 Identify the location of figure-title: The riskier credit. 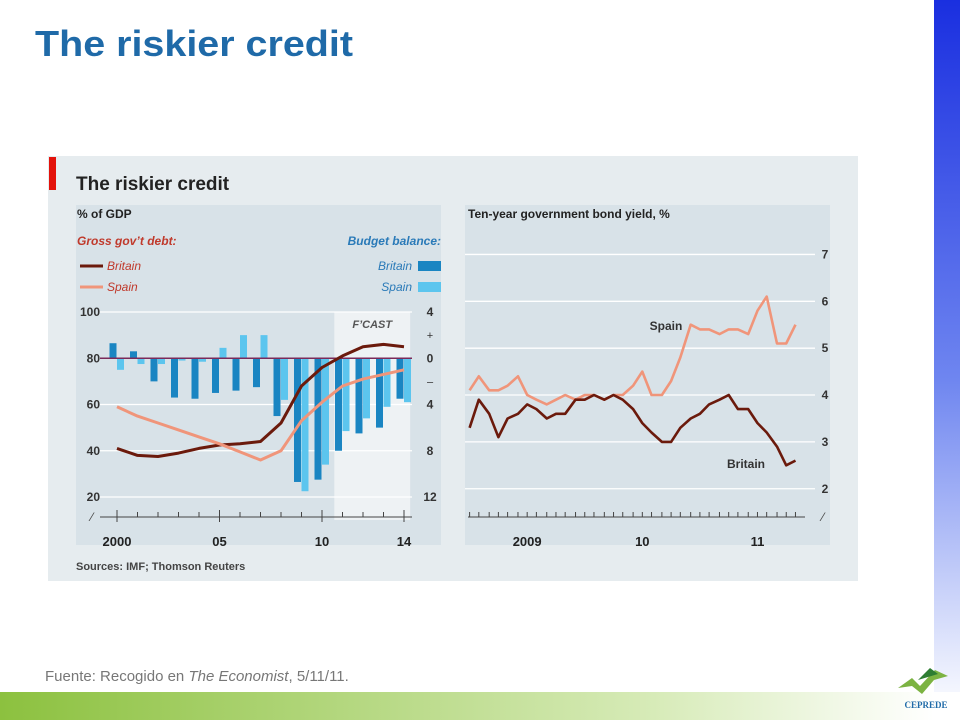
(153, 184).